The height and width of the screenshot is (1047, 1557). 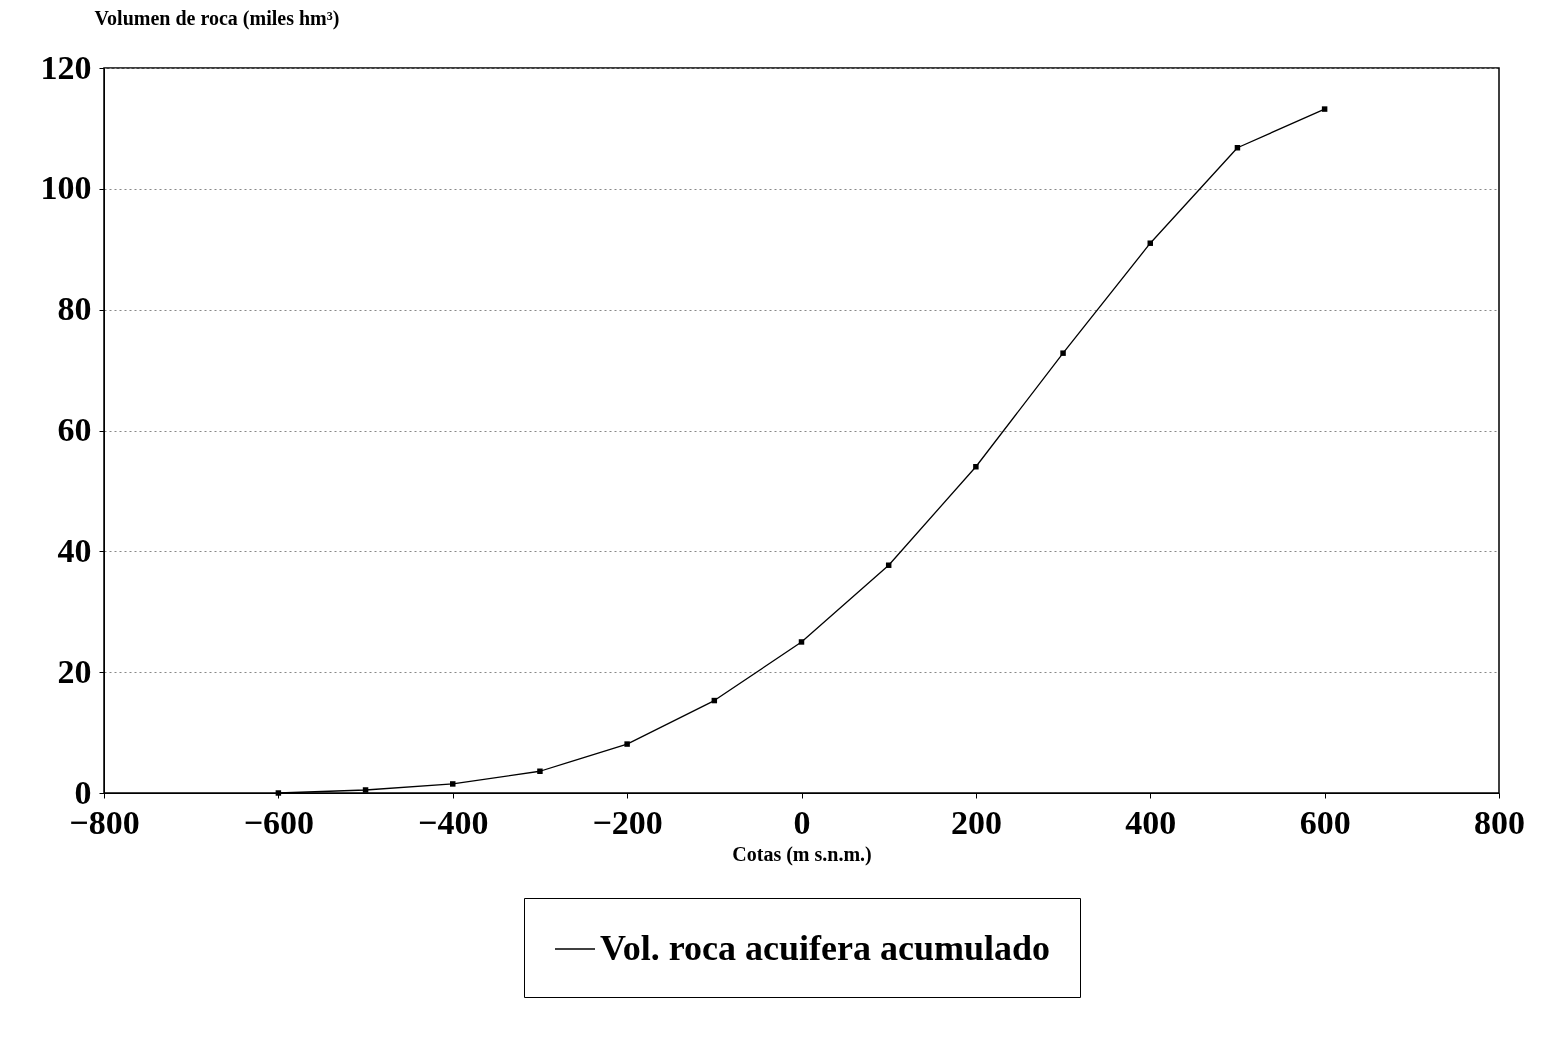 I want to click on x-tick-label: −400, so click(x=453, y=822).